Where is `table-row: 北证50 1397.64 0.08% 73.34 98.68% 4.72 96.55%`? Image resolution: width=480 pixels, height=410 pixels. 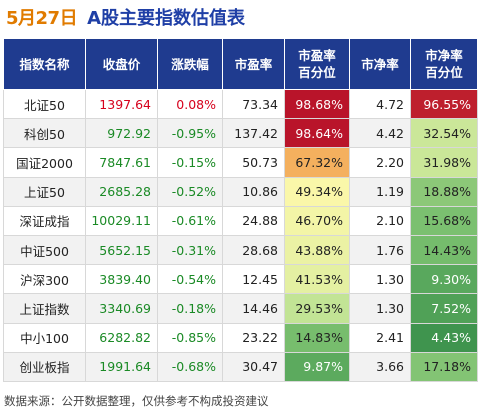 table-row: 北证50 1397.64 0.08% 73.34 98.68% 4.72 96.55% is located at coordinates (240, 104).